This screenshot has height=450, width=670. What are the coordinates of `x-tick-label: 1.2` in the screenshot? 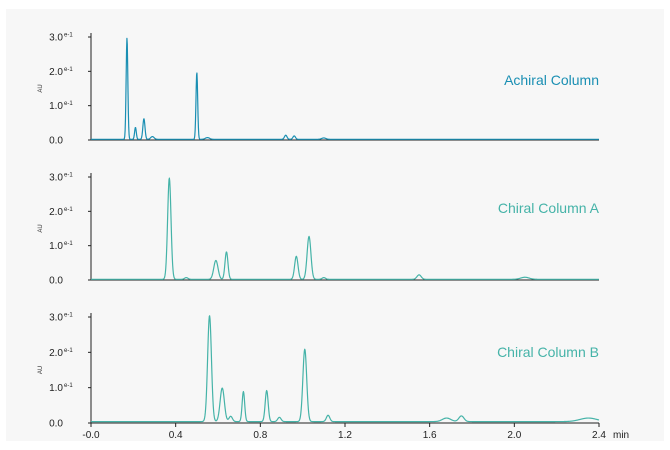 It's located at (345, 435).